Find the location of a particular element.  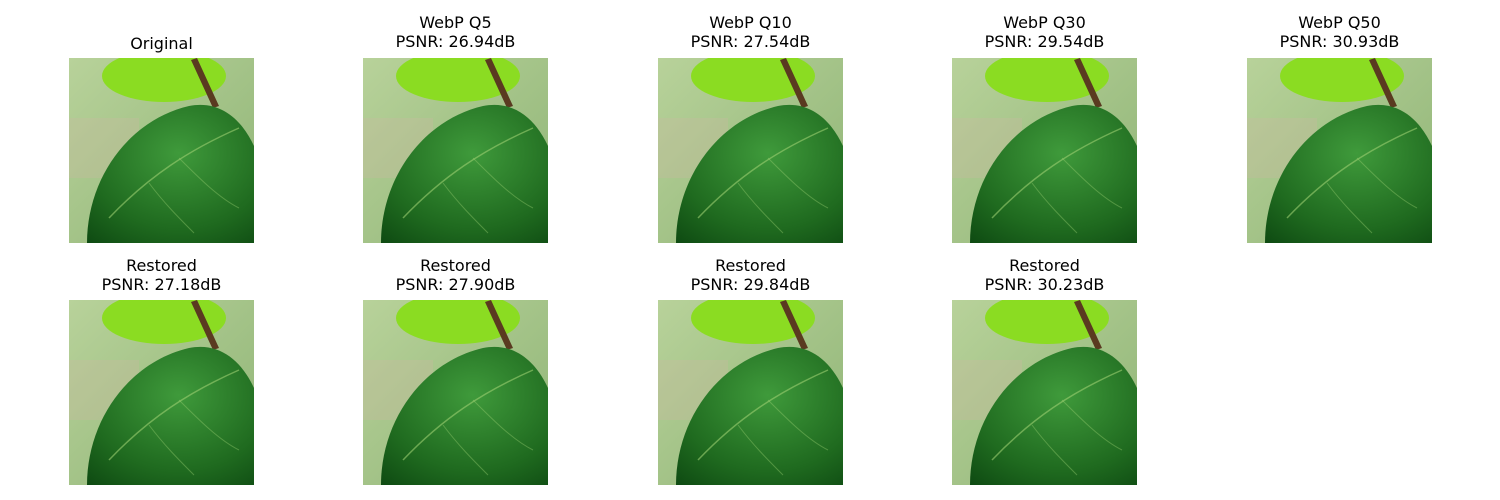

panel-title: Original is located at coordinates (161, 43).